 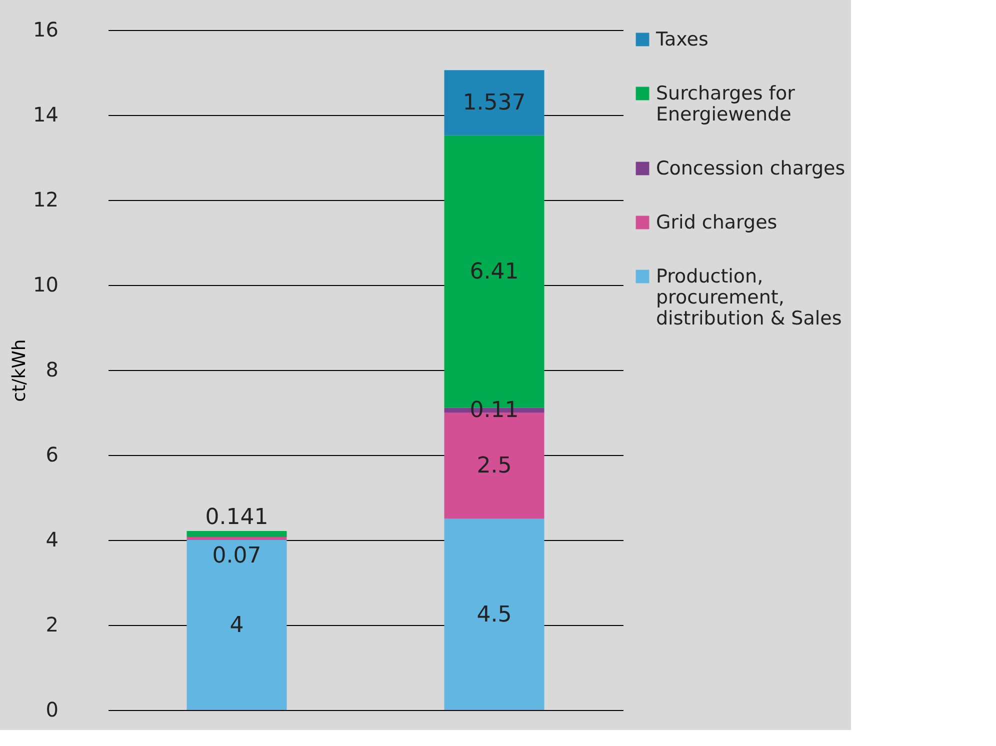 I want to click on legend-label: Concession charges, so click(x=751, y=169).